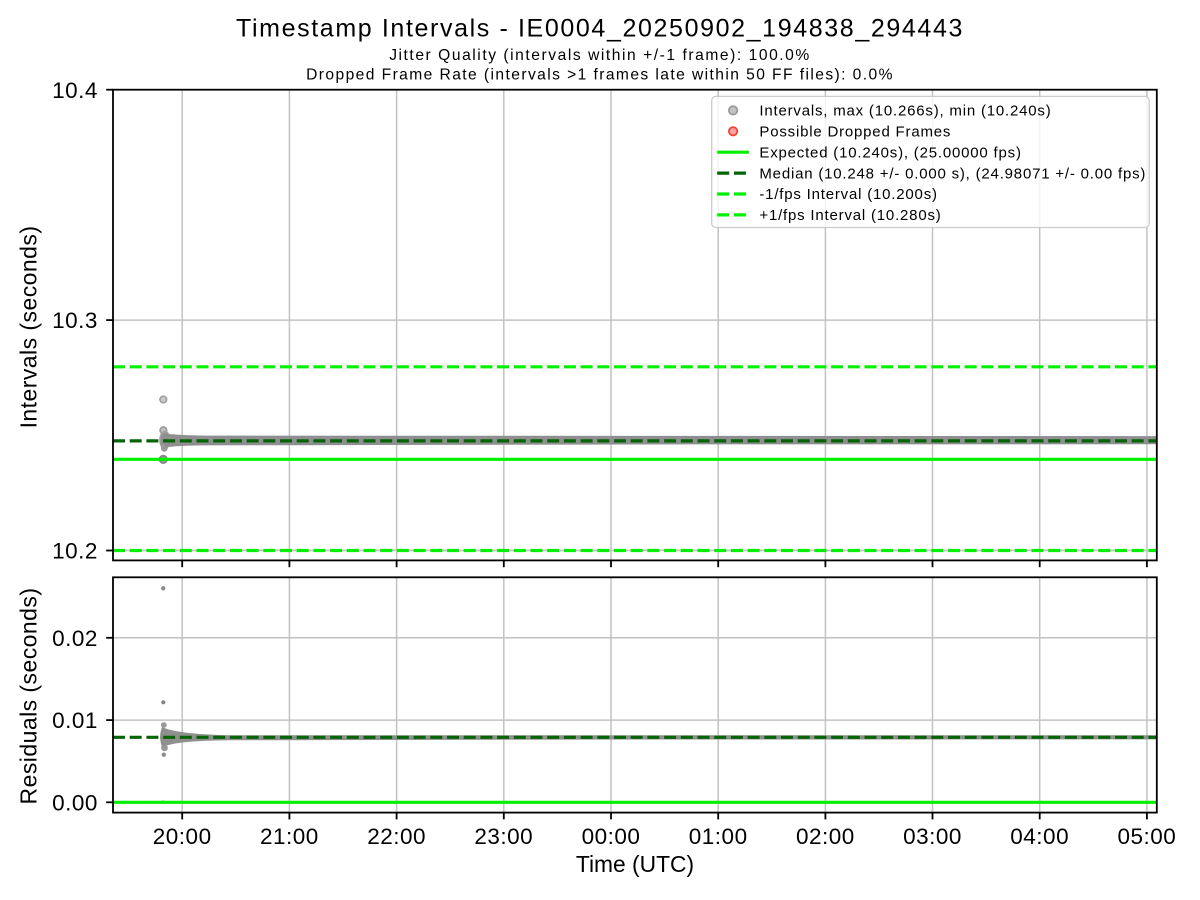 The width and height of the screenshot is (1200, 900). What do you see at coordinates (932, 836) in the screenshot?
I see `svg-text: 03:00` at bounding box center [932, 836].